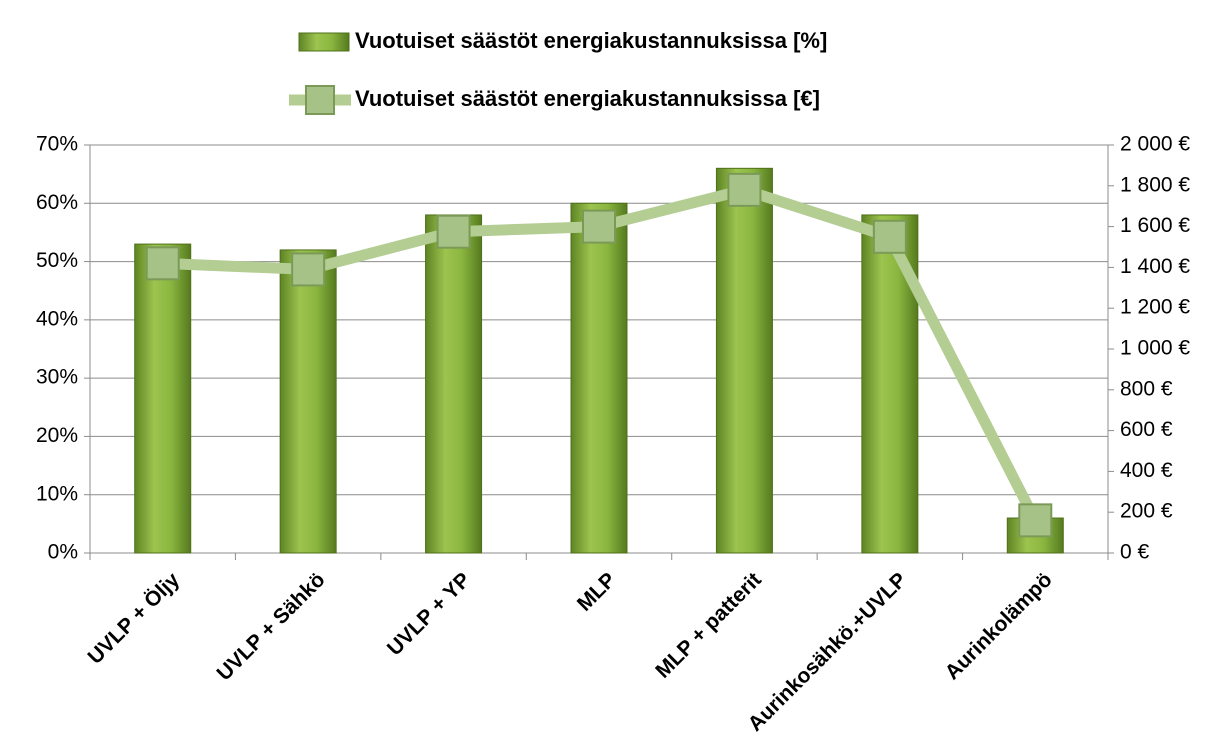  What do you see at coordinates (57, 377) in the screenshot?
I see `y-tick-label: 30%` at bounding box center [57, 377].